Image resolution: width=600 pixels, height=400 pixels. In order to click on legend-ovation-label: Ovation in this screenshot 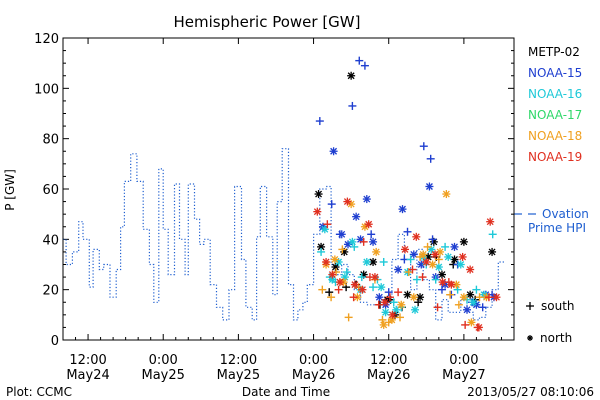, I will do `click(565, 214)`.